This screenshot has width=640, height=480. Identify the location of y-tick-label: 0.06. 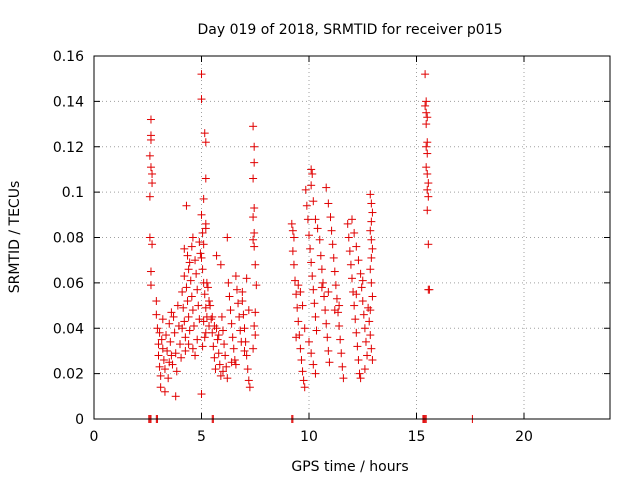
(68, 284).